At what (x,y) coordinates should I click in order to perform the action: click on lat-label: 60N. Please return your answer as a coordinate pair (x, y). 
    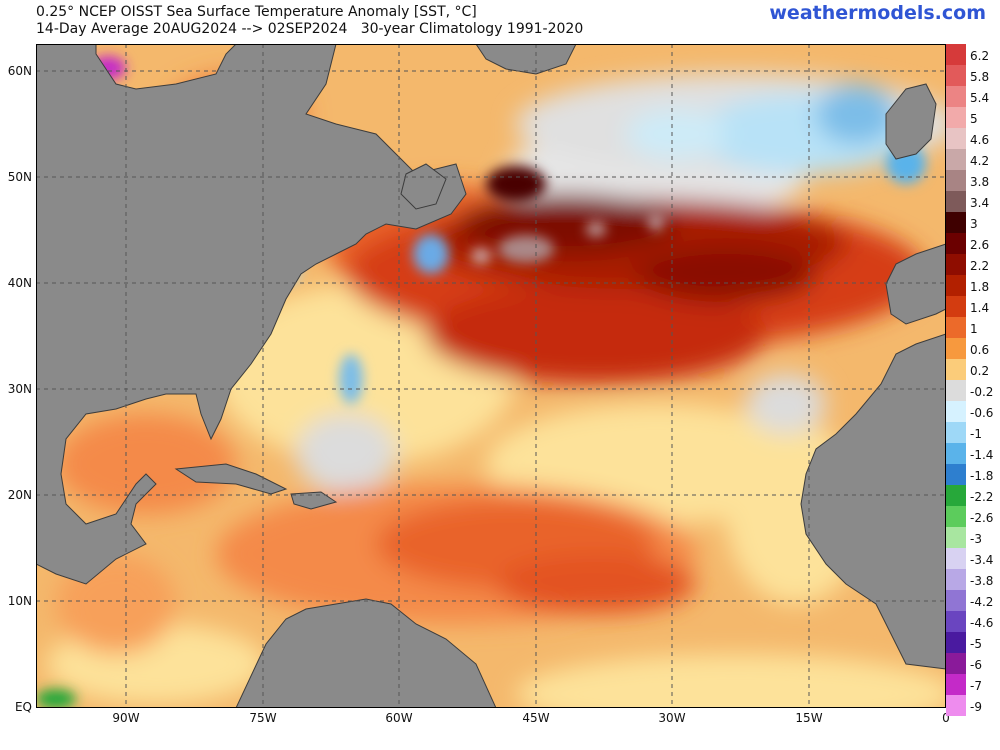
    Looking at the image, I should click on (19, 71).